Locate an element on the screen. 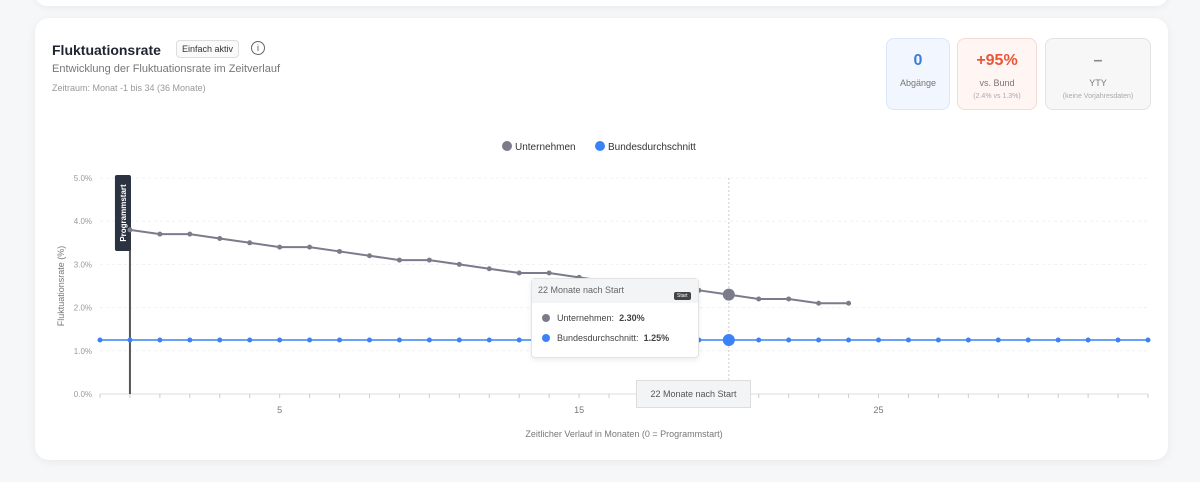  kpi-label: Abgänge is located at coordinates (918, 83).